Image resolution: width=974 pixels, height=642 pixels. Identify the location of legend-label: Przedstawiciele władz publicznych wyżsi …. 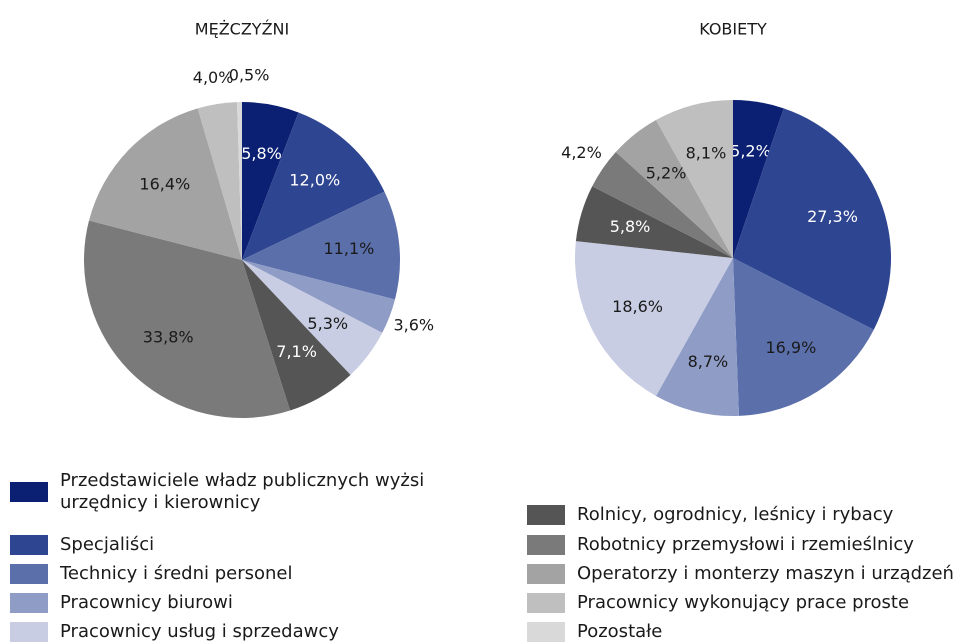
(242, 491).